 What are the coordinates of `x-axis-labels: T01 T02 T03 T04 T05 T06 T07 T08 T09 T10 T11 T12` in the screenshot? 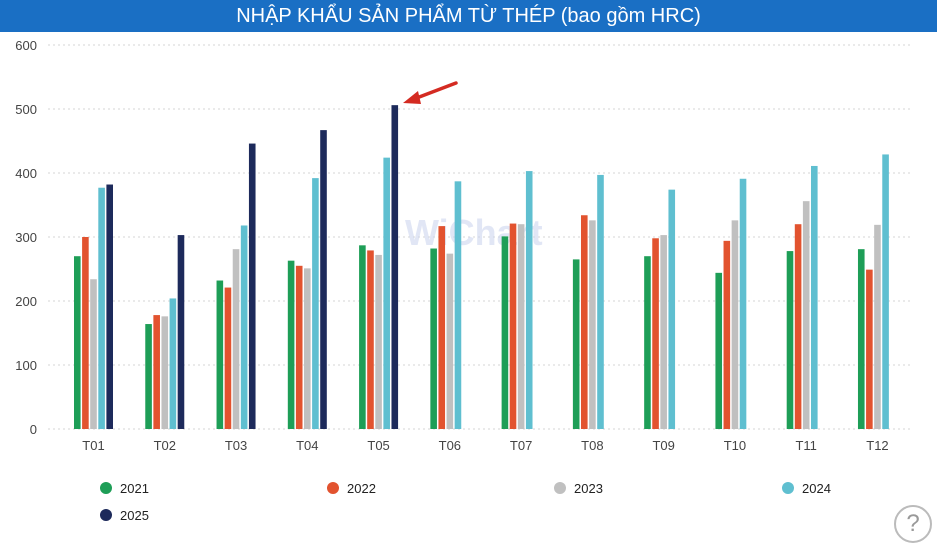 It's located at (485, 445).